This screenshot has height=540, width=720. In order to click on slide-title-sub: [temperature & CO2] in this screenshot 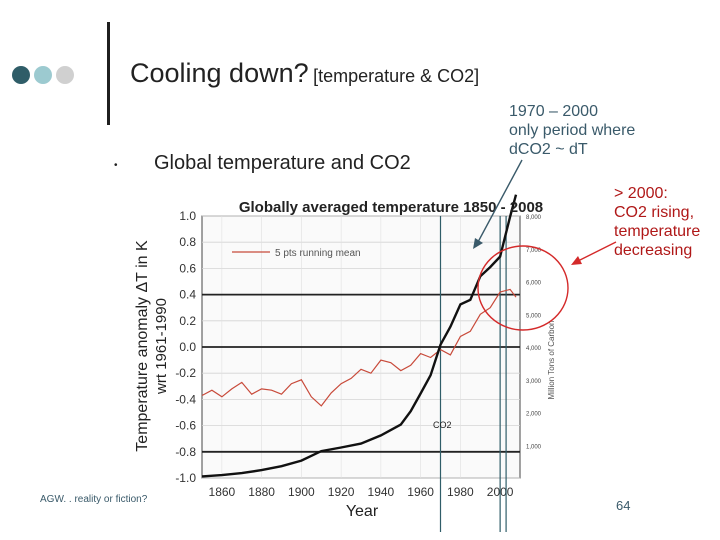, I will do `click(396, 76)`.